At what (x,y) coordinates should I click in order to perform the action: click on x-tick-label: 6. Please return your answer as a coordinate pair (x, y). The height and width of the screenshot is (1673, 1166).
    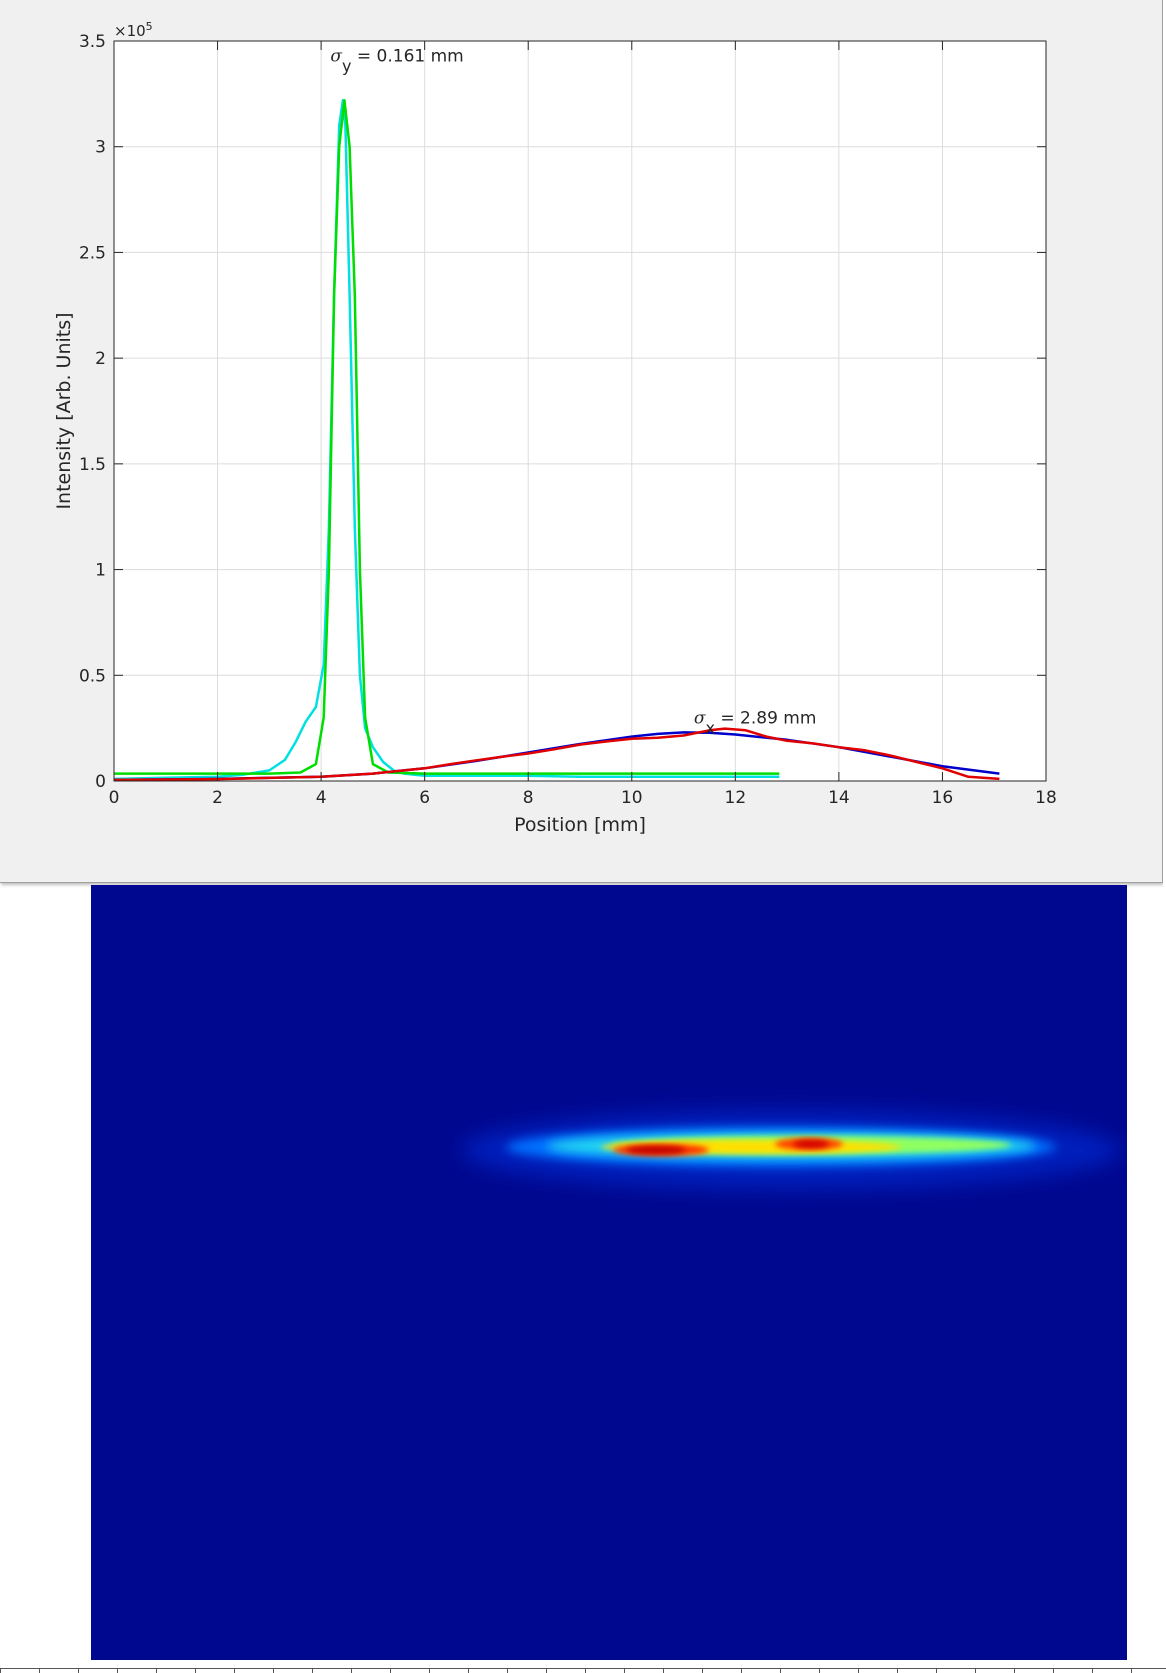
    Looking at the image, I should click on (424, 798).